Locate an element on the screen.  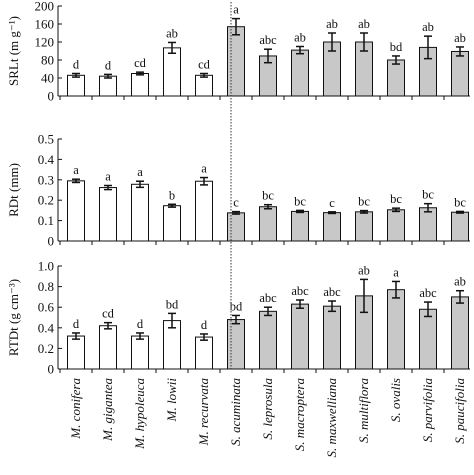
y-tick-label: 0.2 is located at coordinates (46, 200).